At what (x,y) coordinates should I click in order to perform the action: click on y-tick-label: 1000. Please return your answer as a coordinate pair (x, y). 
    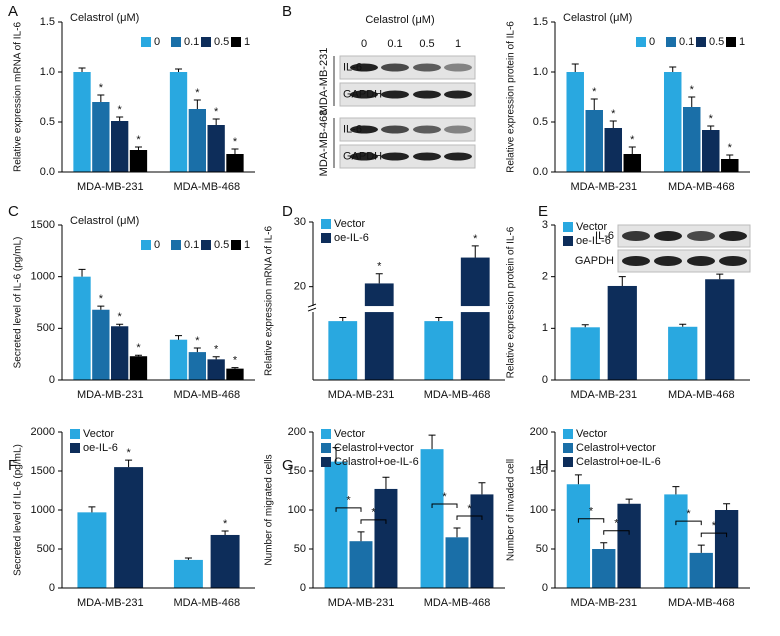
    Looking at the image, I should click on (43, 510).